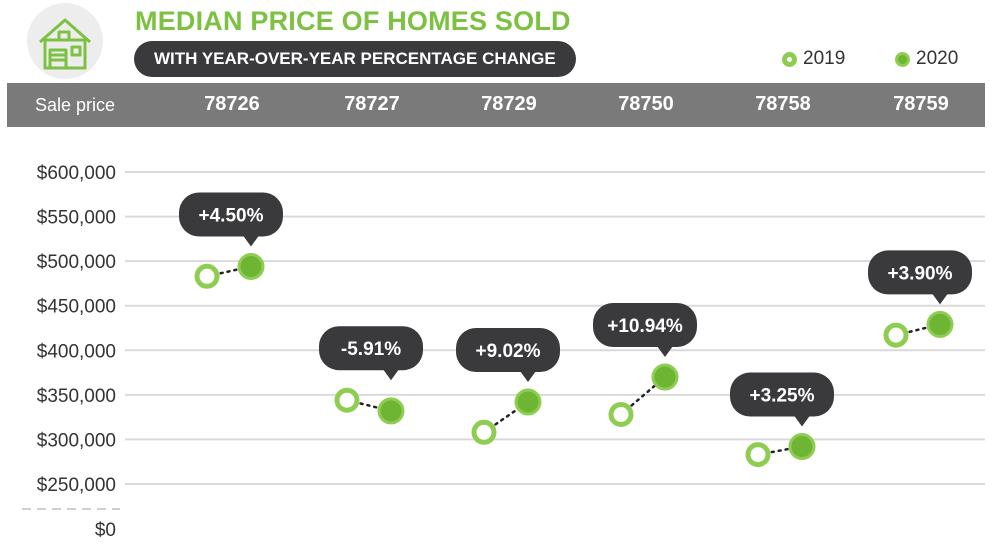 This screenshot has width=1000, height=551. What do you see at coordinates (76, 173) in the screenshot?
I see `y-tick-label: $600,000` at bounding box center [76, 173].